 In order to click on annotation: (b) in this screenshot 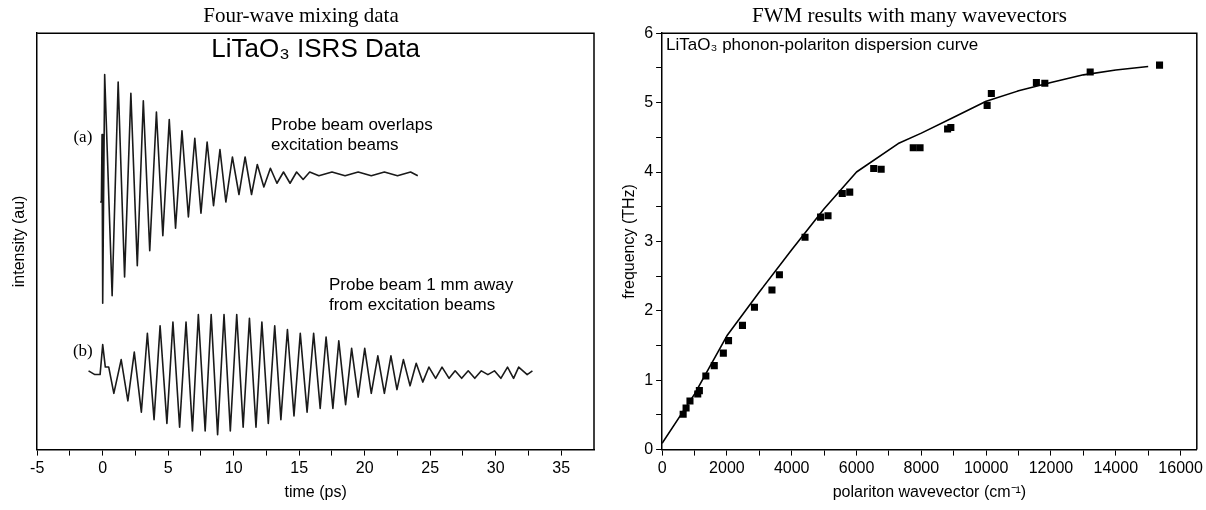, I will do `click(82, 351)`.